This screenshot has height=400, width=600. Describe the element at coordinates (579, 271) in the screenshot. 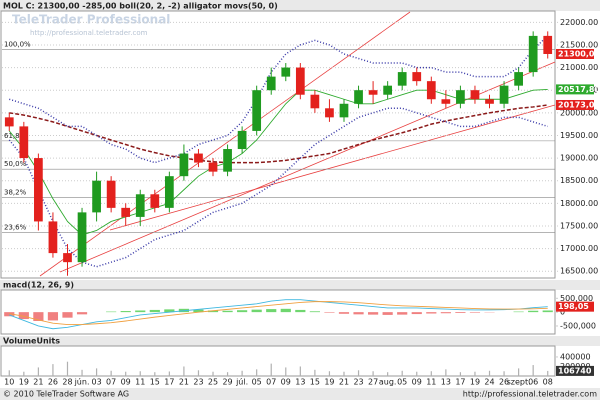

I see `y-tick-label: 16500.00` at that location.